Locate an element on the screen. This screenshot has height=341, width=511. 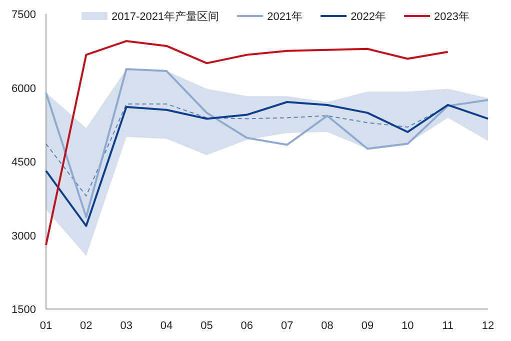
y-tick-label: 4500 is located at coordinates (24, 162).